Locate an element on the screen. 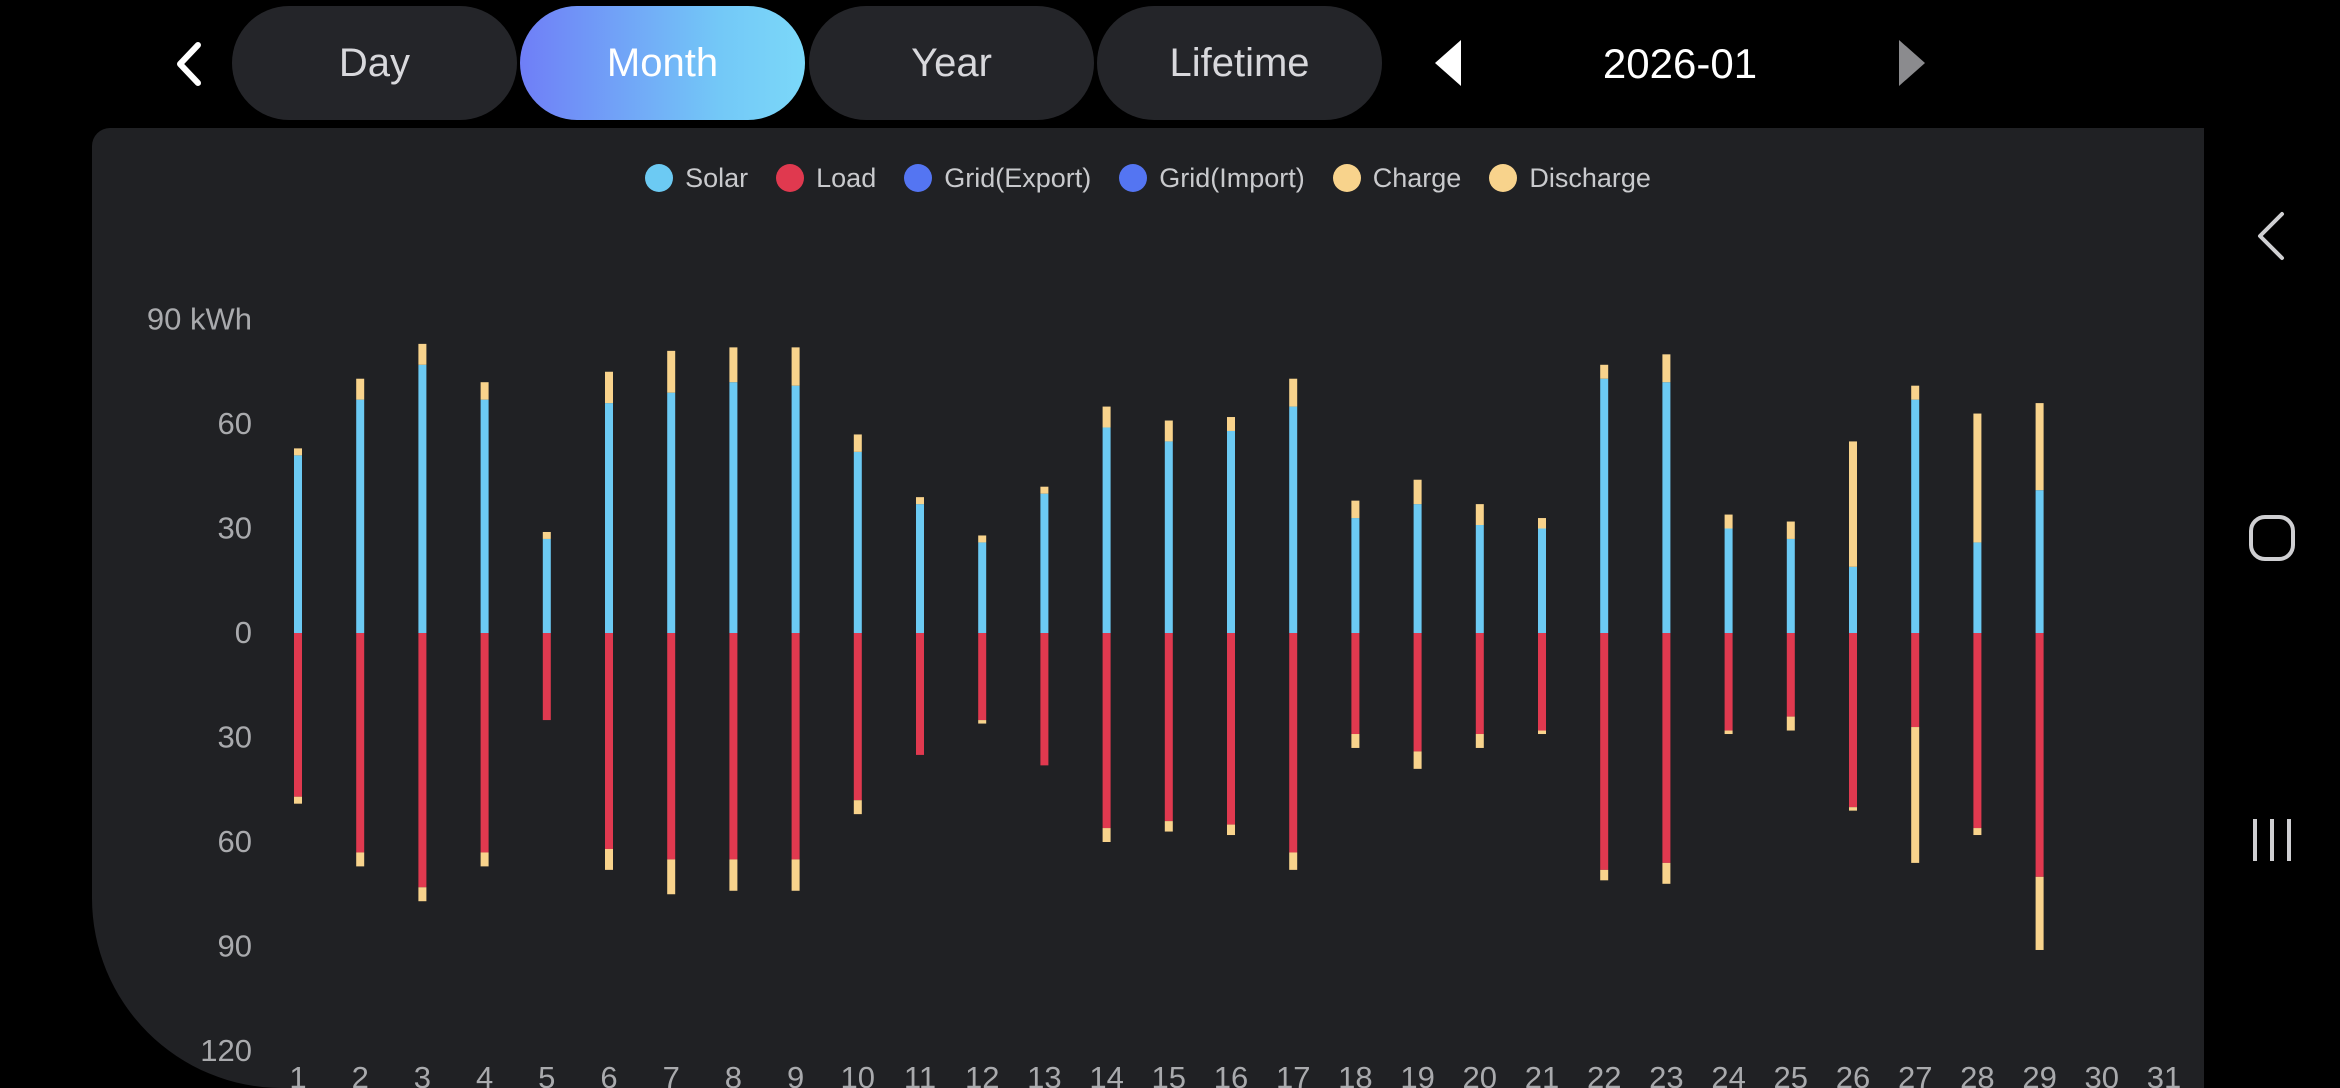 The width and height of the screenshot is (2340, 1088). system-home-button is located at coordinates (2272, 538).